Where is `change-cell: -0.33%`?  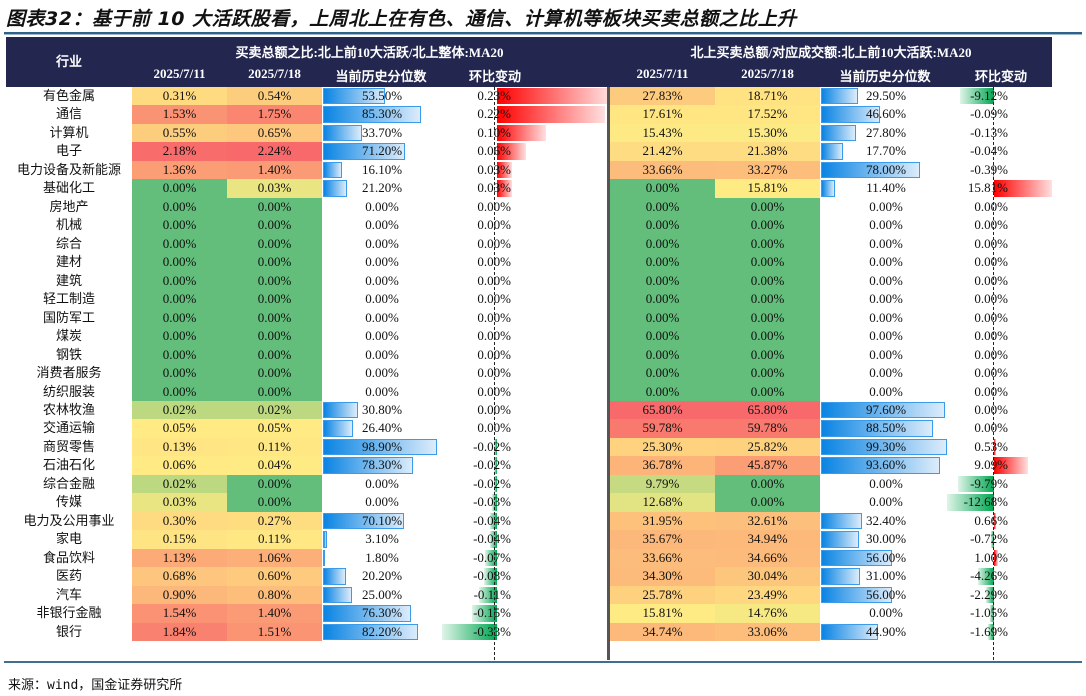
change-cell: -0.33% is located at coordinates (524, 632).